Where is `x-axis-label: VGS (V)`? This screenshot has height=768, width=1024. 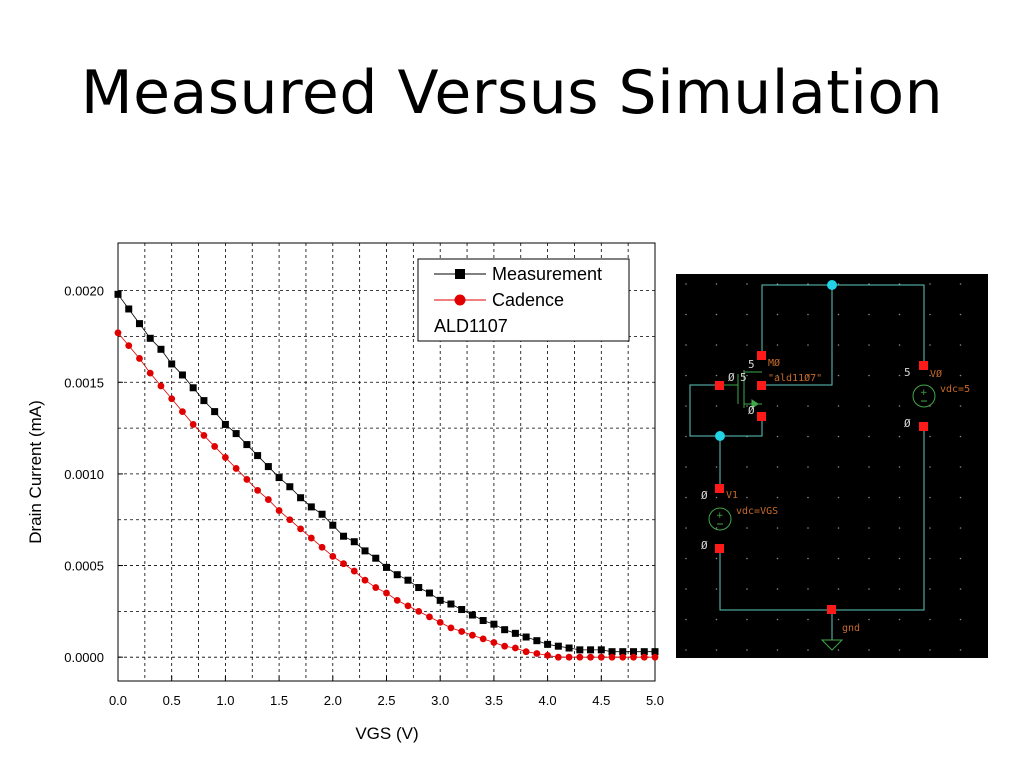
x-axis-label: VGS (V) is located at coordinates (386, 733).